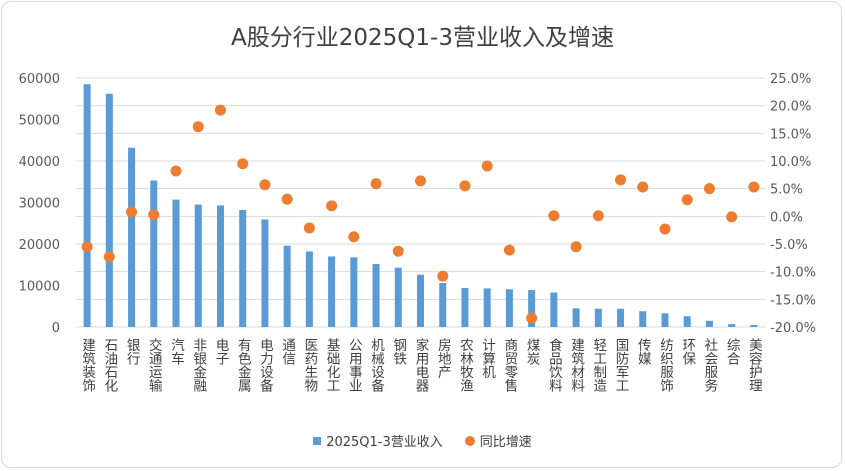 The width and height of the screenshot is (845, 471). What do you see at coordinates (790, 79) in the screenshot?
I see `right-tick-label: 25.0%` at bounding box center [790, 79].